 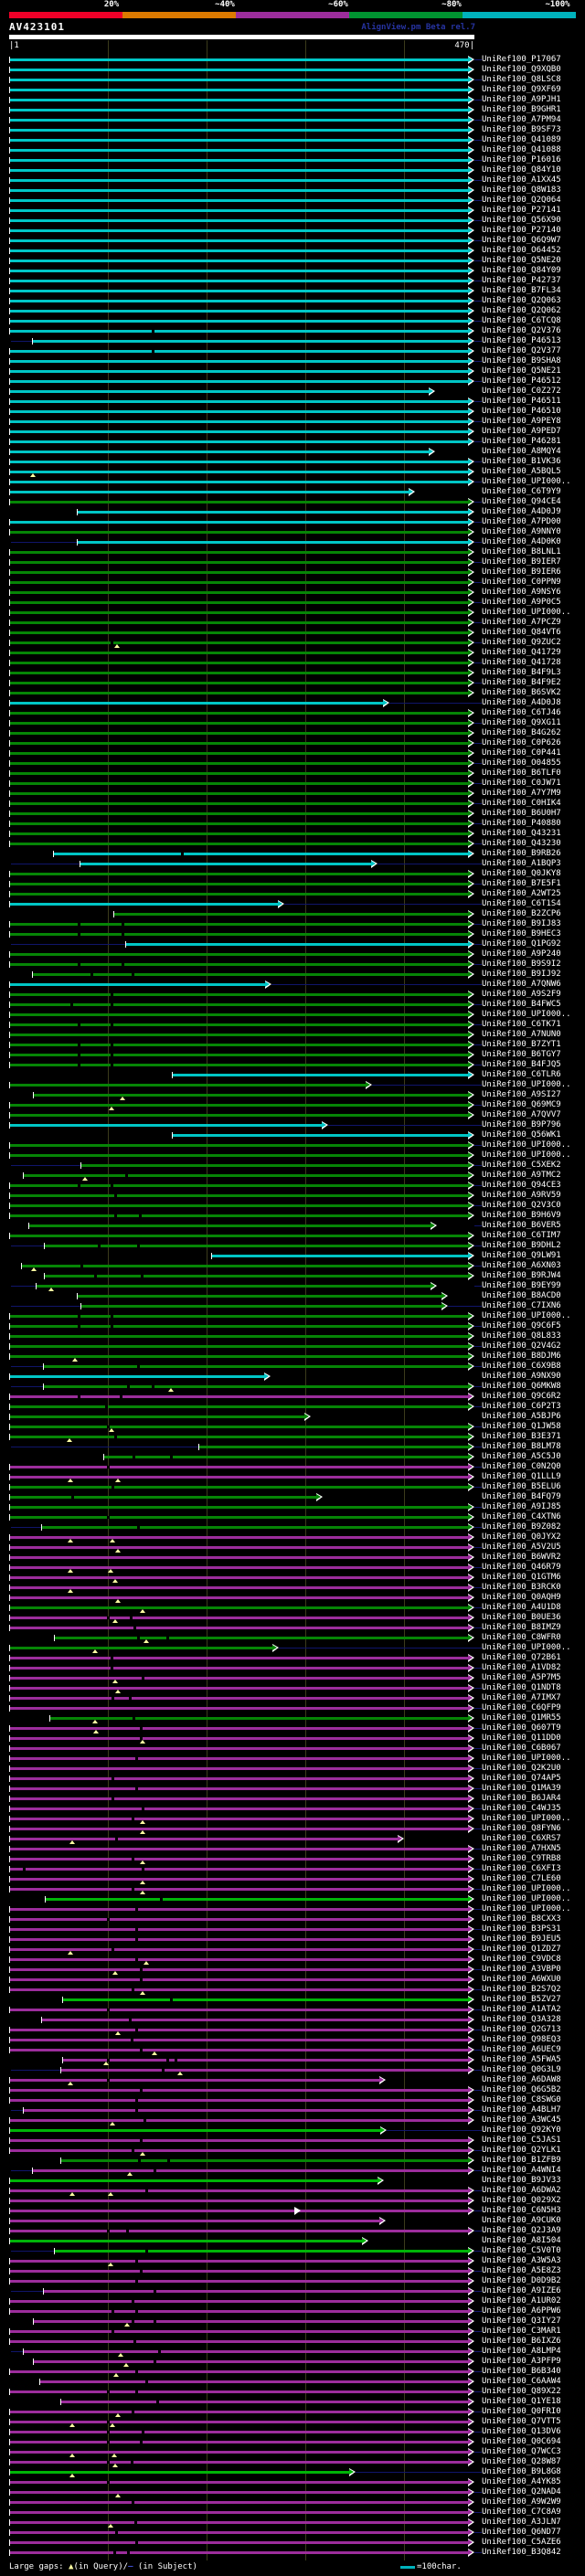 What do you see at coordinates (521, 2099) in the screenshot?
I see `subject-label: UniRef100_C8SWG0` at bounding box center [521, 2099].